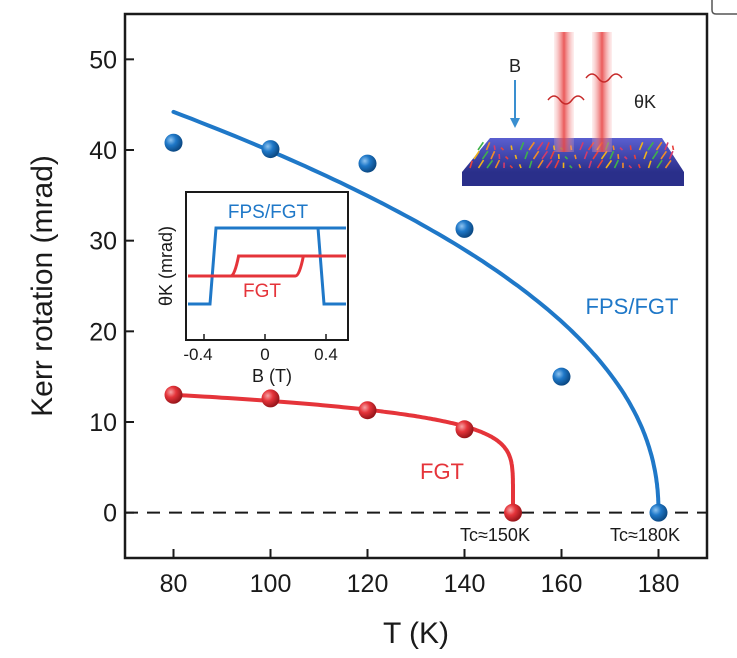 The height and width of the screenshot is (658, 737). Describe the element at coordinates (42, 286) in the screenshot. I see `y-axis-title: Kerr rotation (mrad)` at that location.